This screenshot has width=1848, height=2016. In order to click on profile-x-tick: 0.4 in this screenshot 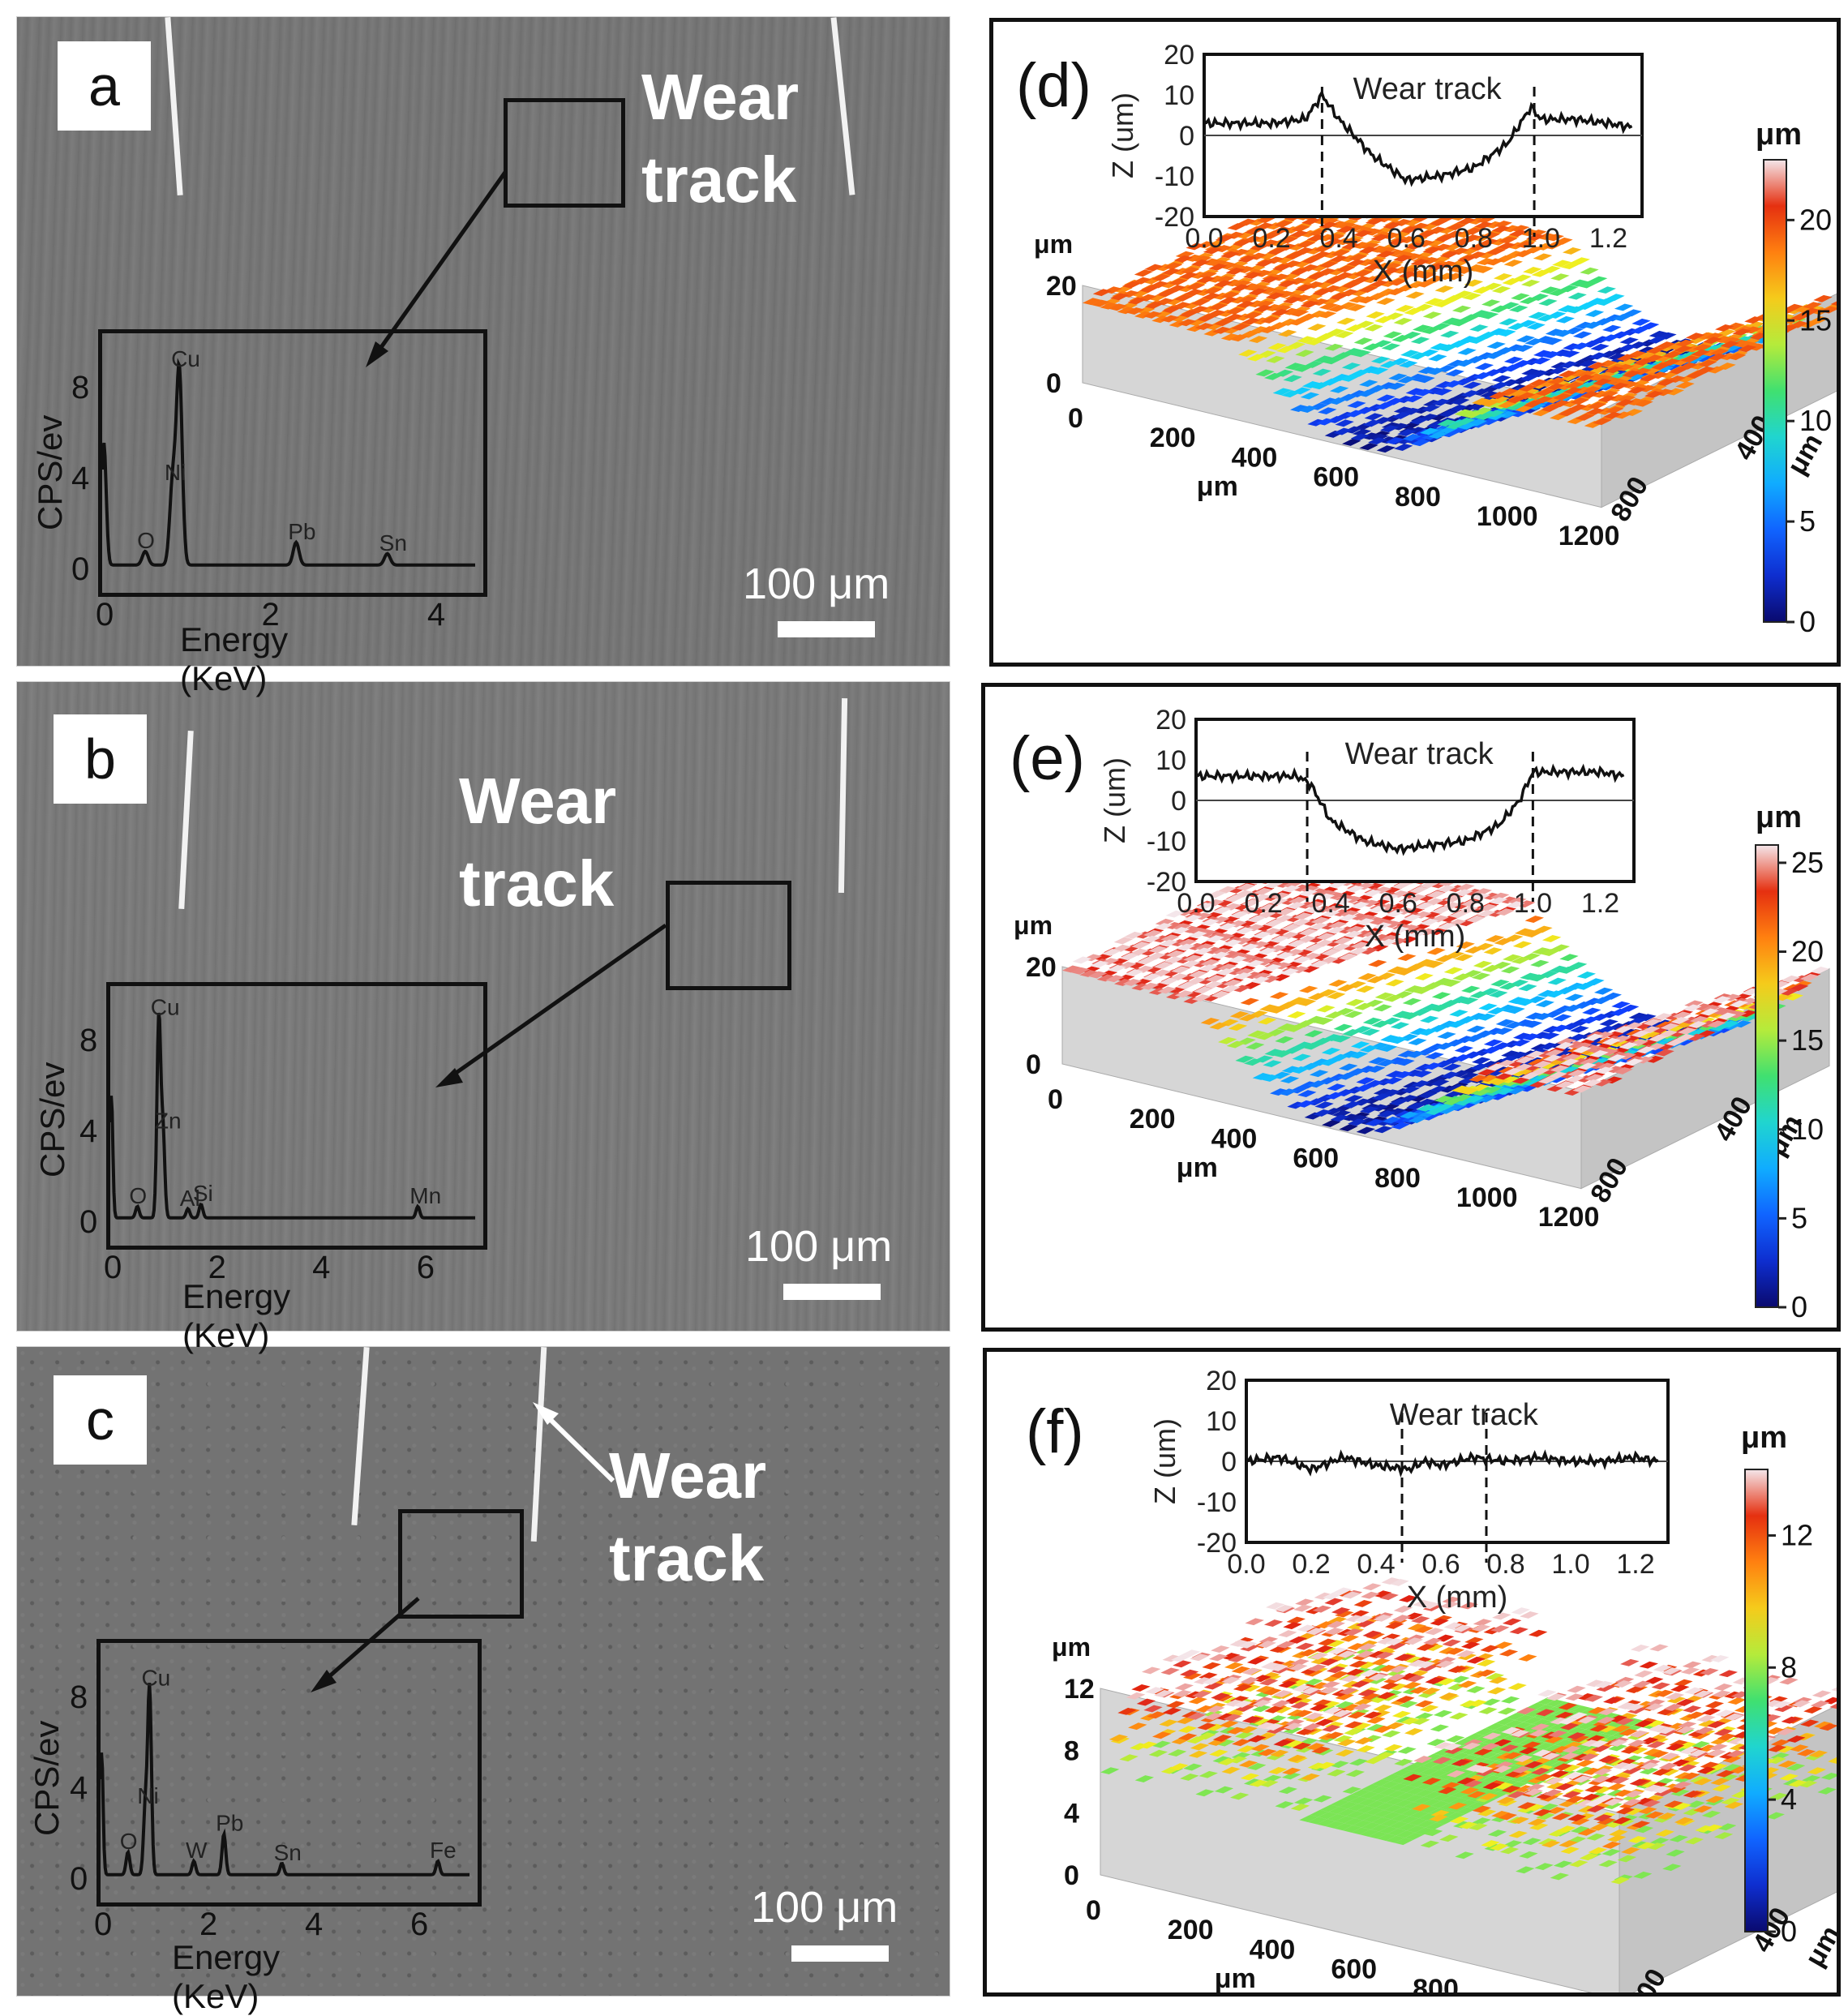, I will do `click(1376, 1565)`.